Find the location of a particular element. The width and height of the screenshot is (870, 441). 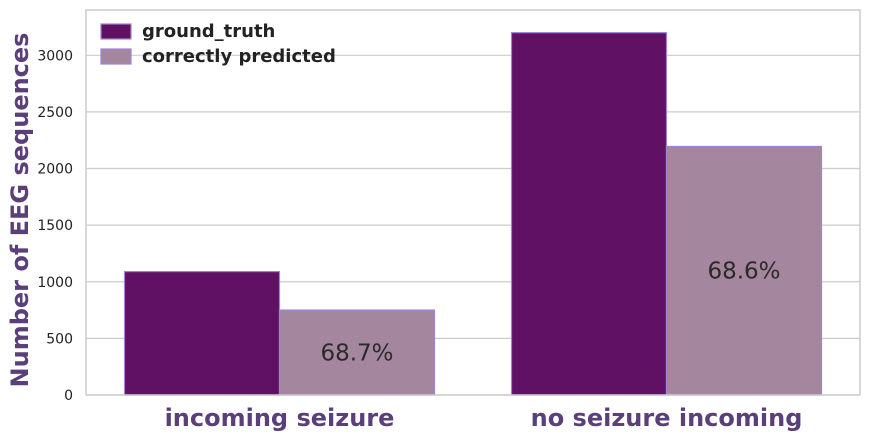

bar-percentage-labels: 68.7% 68.6% is located at coordinates (550, 313).